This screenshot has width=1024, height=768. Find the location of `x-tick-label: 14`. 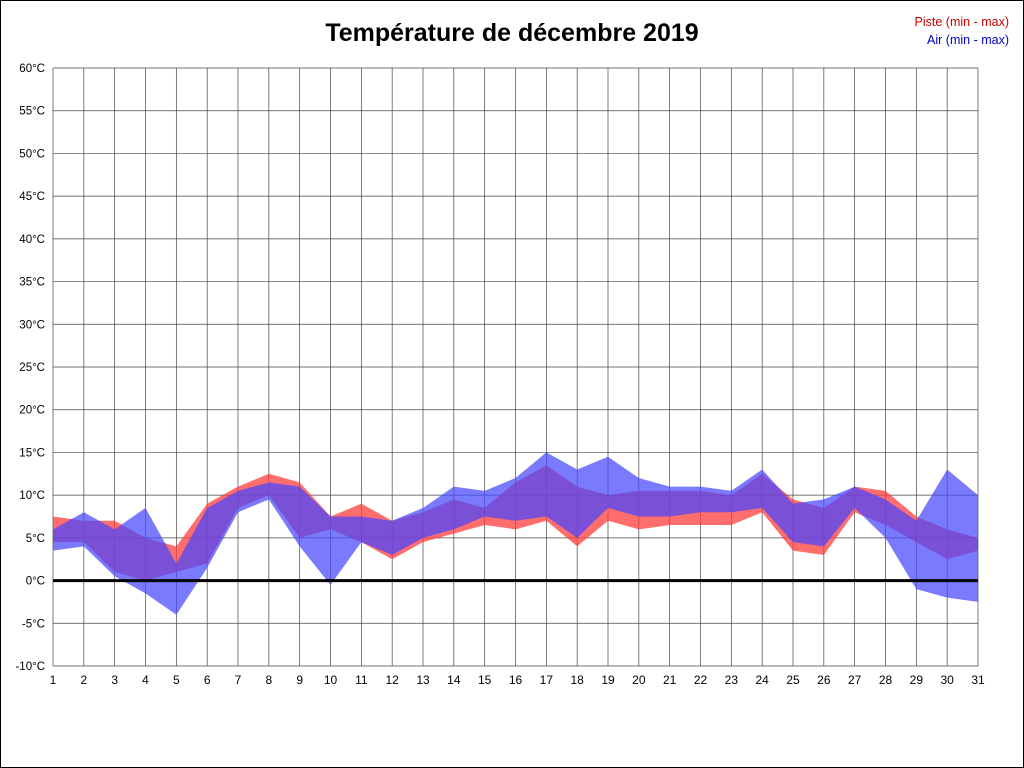

x-tick-label: 14 is located at coordinates (454, 680).